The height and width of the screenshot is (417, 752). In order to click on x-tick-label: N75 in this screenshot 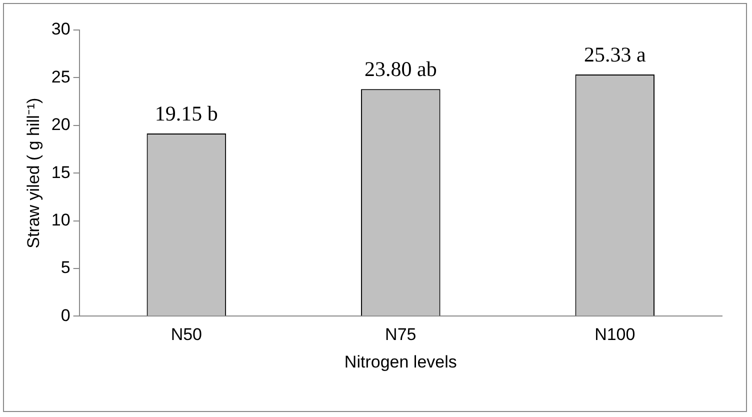, I will do `click(400, 334)`.